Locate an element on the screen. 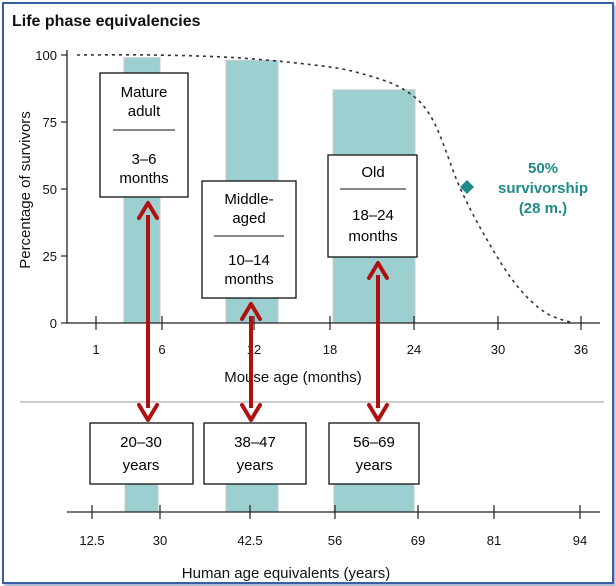 Image resolution: width=616 pixels, height=586 pixels. phase-range-1: 10–14 is located at coordinates (249, 260).